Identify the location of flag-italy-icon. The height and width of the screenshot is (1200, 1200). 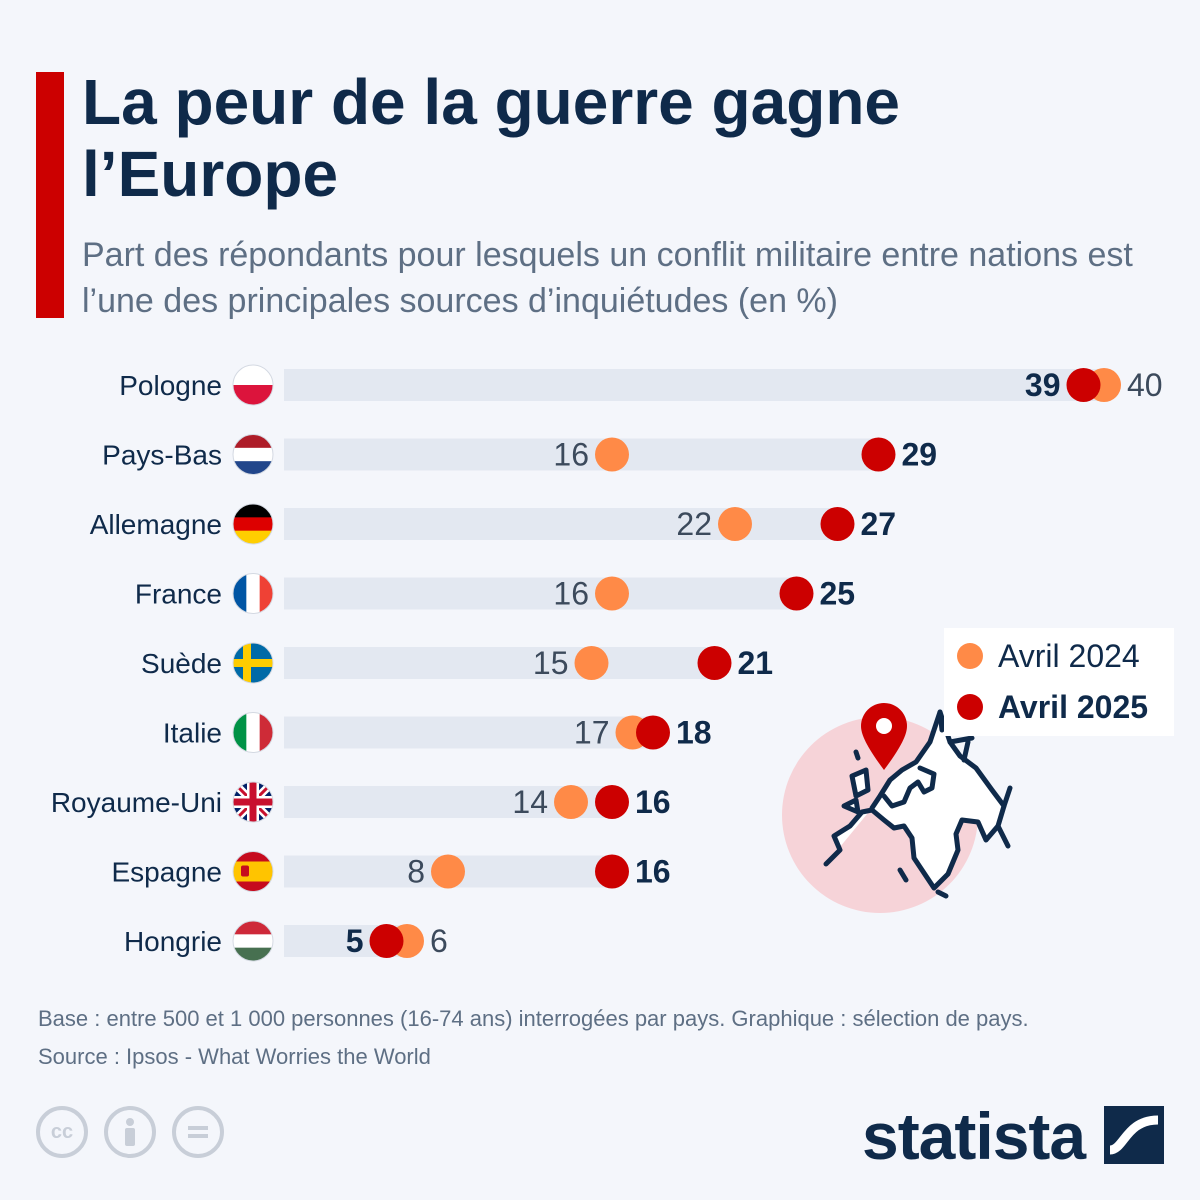
(253, 732).